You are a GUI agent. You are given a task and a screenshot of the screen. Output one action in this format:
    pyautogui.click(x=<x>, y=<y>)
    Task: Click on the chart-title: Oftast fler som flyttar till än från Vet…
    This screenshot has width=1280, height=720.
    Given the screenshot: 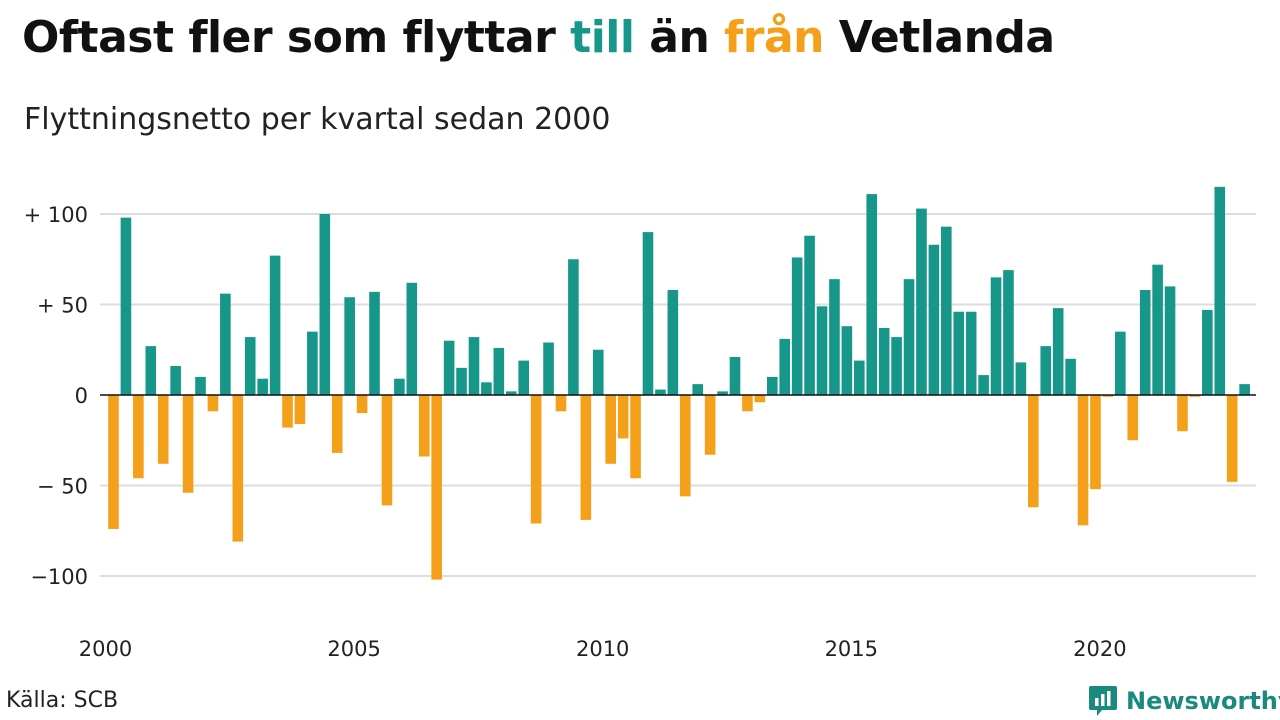 What is the action you would take?
    pyautogui.click(x=538, y=37)
    